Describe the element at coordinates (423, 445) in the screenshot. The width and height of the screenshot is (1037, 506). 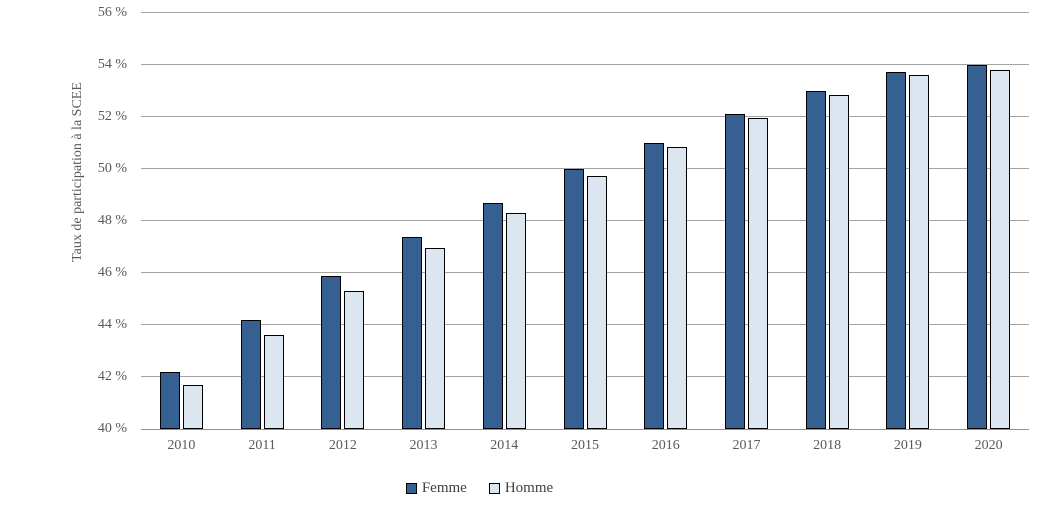
I see `x-tick-label-2013: 2013` at that location.